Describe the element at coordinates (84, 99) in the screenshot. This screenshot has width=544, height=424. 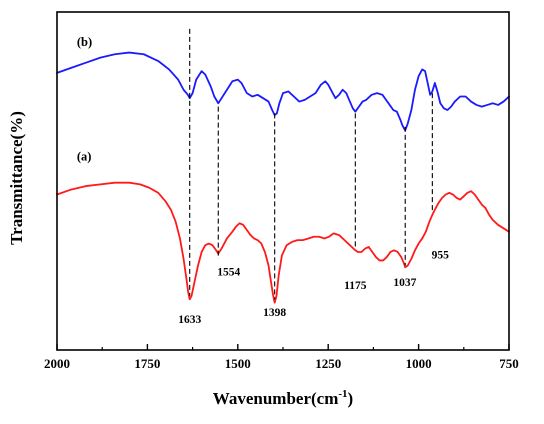
I see `series-tags: (b) (a)` at that location.